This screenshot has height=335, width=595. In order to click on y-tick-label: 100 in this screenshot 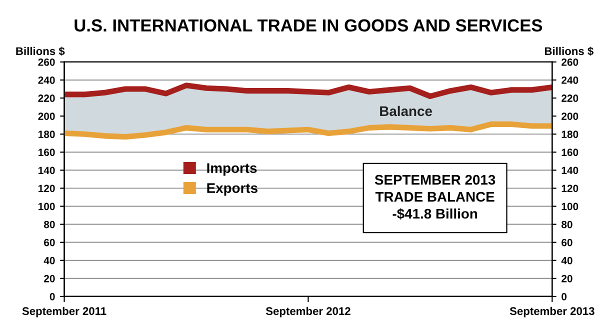, I will do `click(46, 206)`.